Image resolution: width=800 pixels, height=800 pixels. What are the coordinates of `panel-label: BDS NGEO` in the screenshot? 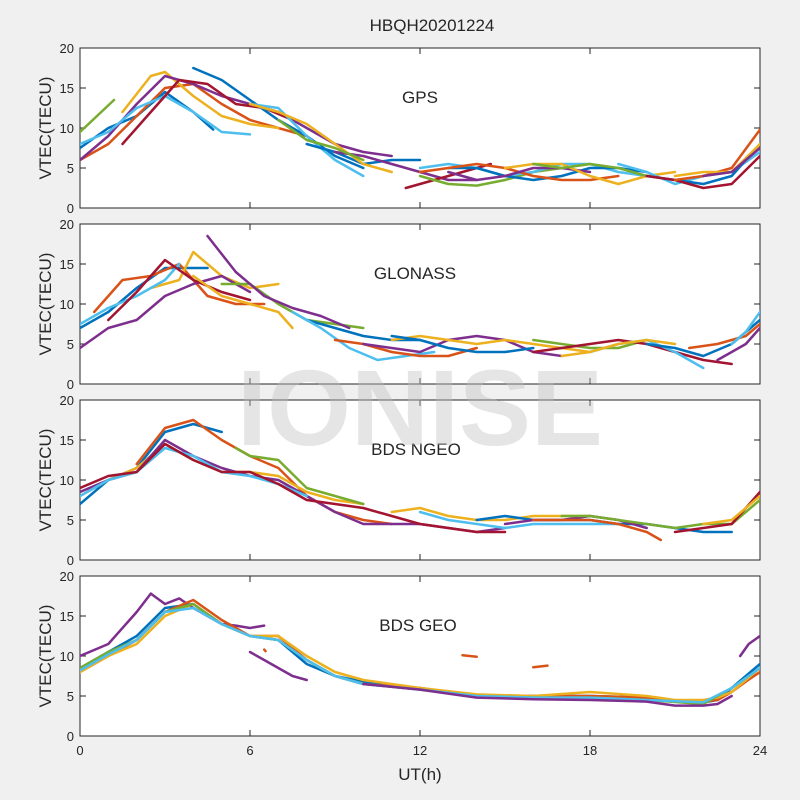 It's located at (416, 449).